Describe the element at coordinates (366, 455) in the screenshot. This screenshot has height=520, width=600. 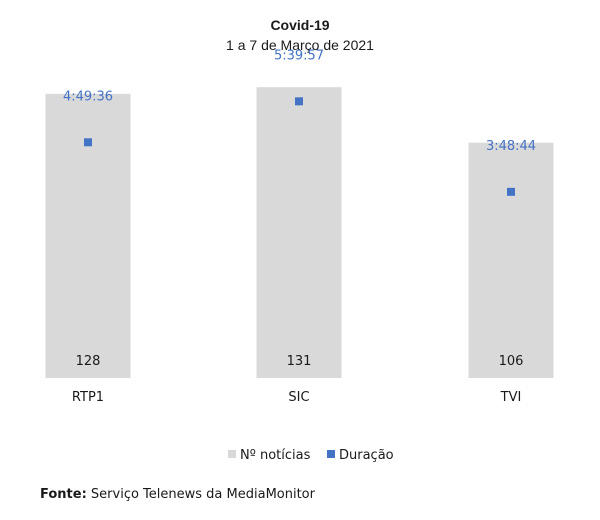
I see `legend-label-duracao: Duração` at that location.